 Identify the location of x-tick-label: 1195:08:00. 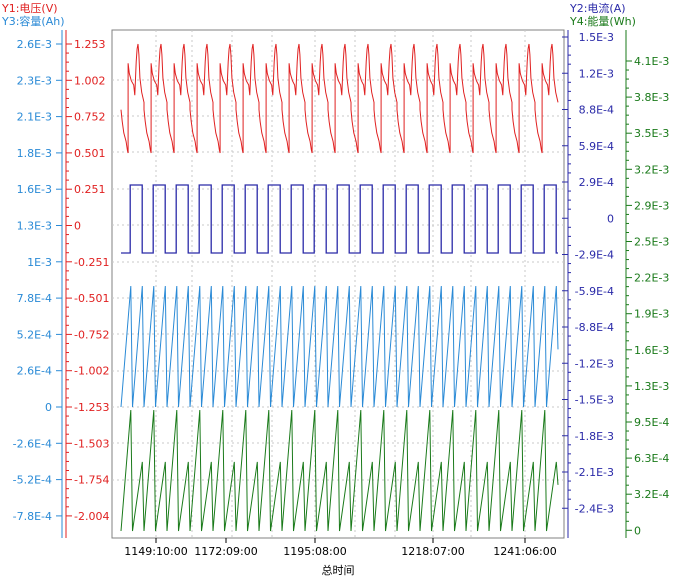
(314, 551).